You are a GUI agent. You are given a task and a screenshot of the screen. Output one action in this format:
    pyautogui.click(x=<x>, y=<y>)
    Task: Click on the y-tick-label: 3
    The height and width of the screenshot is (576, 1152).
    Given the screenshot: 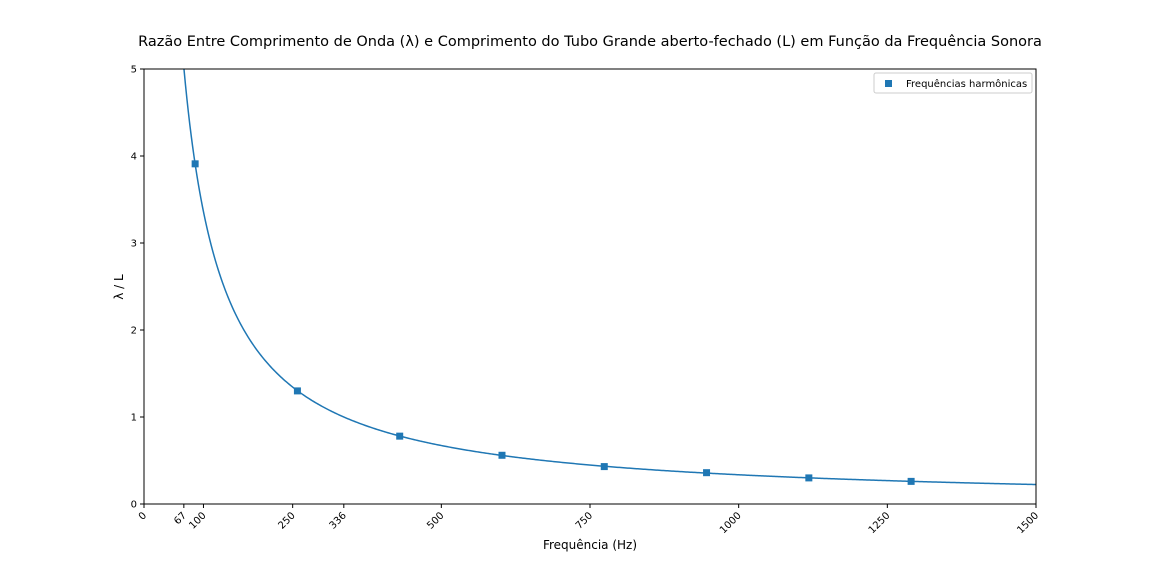 What is the action you would take?
    pyautogui.click(x=134, y=244)
    